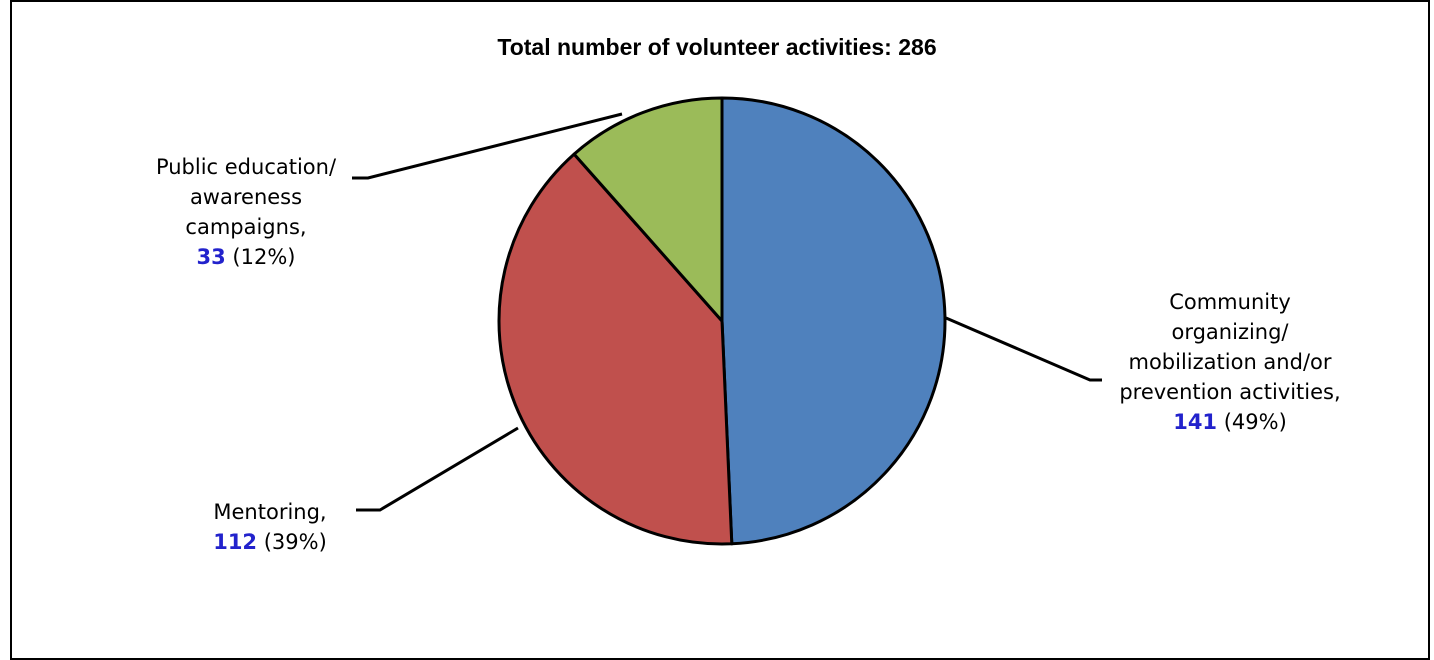 The image size is (1434, 660). Describe the element at coordinates (1195, 422) in the screenshot. I see `data-value: 141` at that location.